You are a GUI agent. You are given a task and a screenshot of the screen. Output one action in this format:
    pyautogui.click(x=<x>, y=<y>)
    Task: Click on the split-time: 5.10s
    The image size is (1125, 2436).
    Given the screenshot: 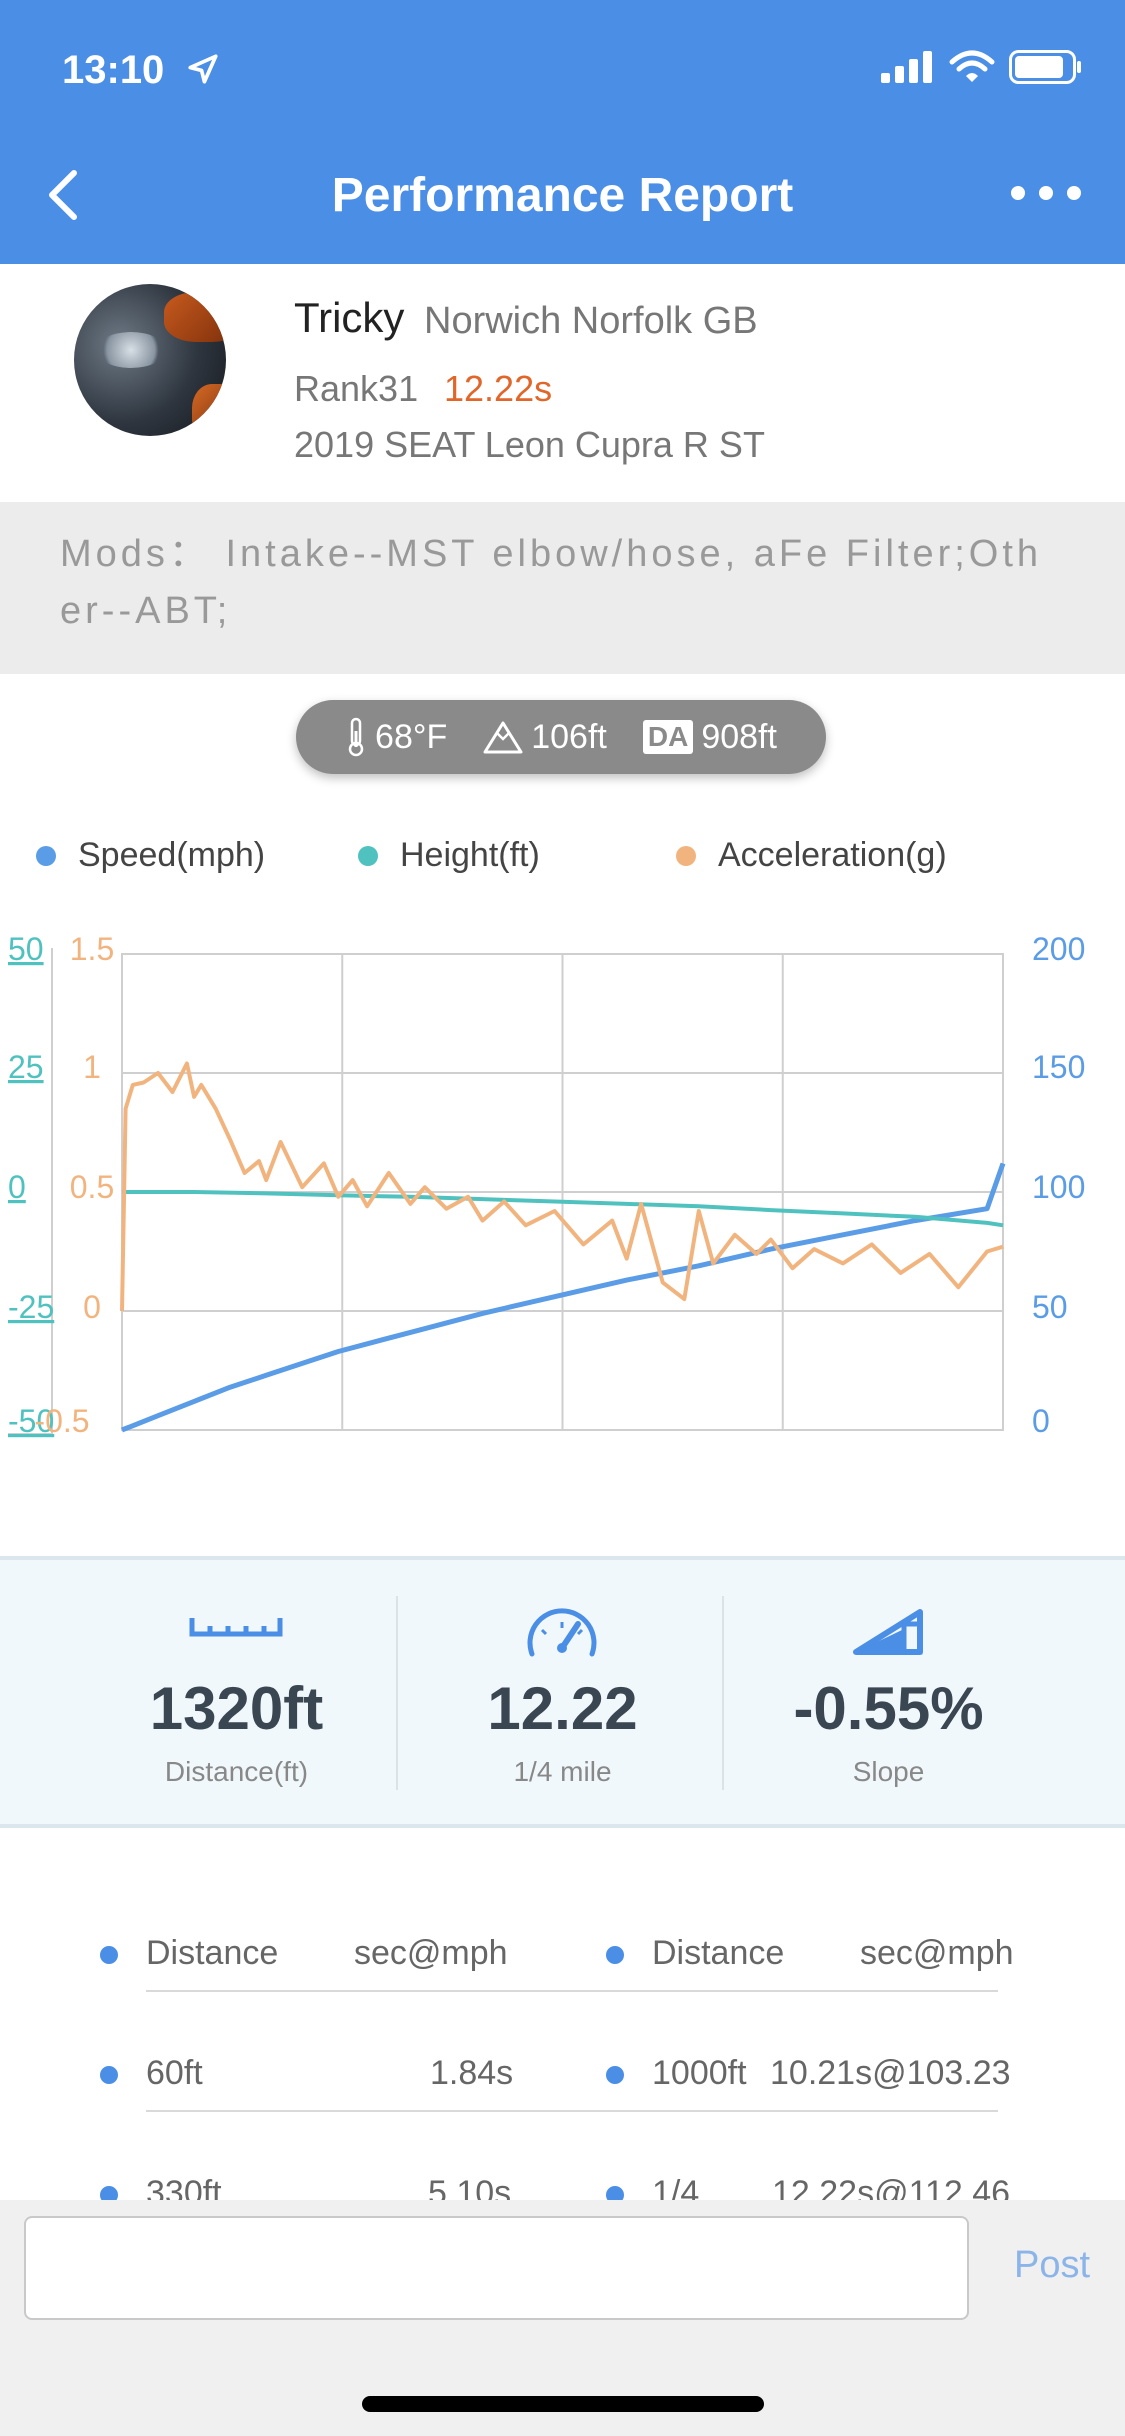 What is the action you would take?
    pyautogui.click(x=470, y=2187)
    